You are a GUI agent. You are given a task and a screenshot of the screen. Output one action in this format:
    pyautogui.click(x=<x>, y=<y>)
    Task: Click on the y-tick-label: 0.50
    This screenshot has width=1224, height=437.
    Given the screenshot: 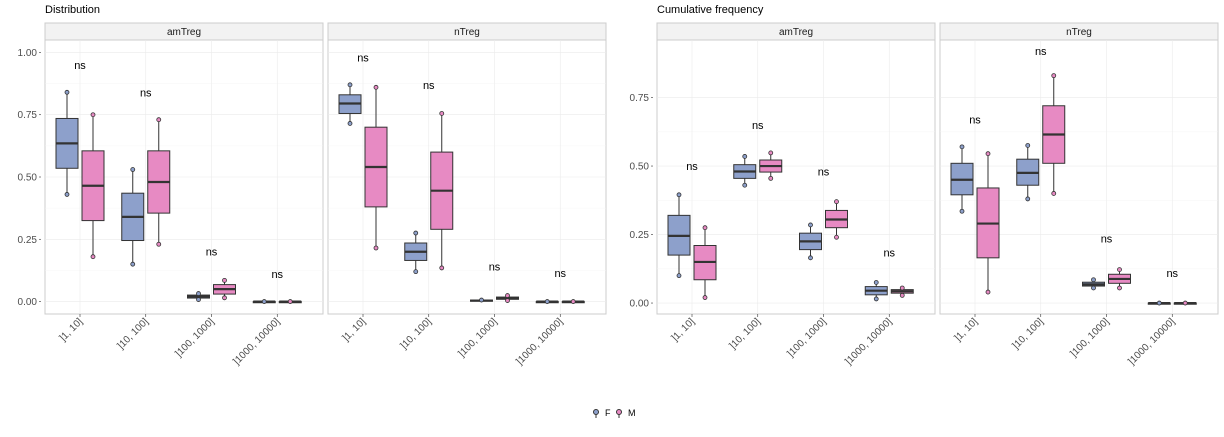 What is the action you would take?
    pyautogui.click(x=640, y=167)
    